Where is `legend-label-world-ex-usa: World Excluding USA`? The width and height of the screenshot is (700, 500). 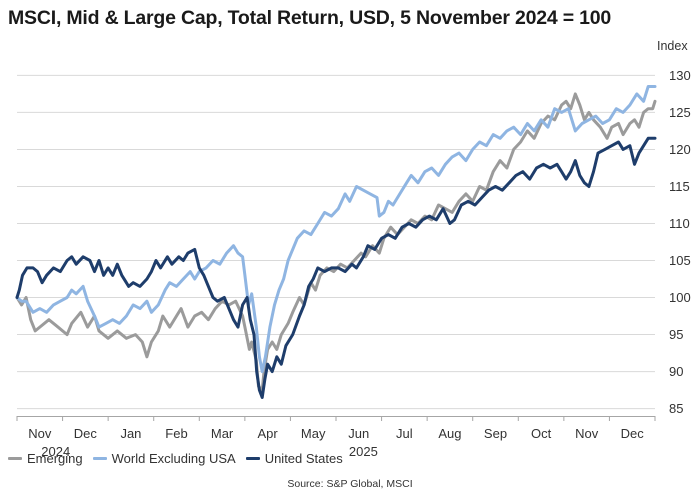 legend-label-world-ex-usa: World Excluding USA is located at coordinates (173, 458).